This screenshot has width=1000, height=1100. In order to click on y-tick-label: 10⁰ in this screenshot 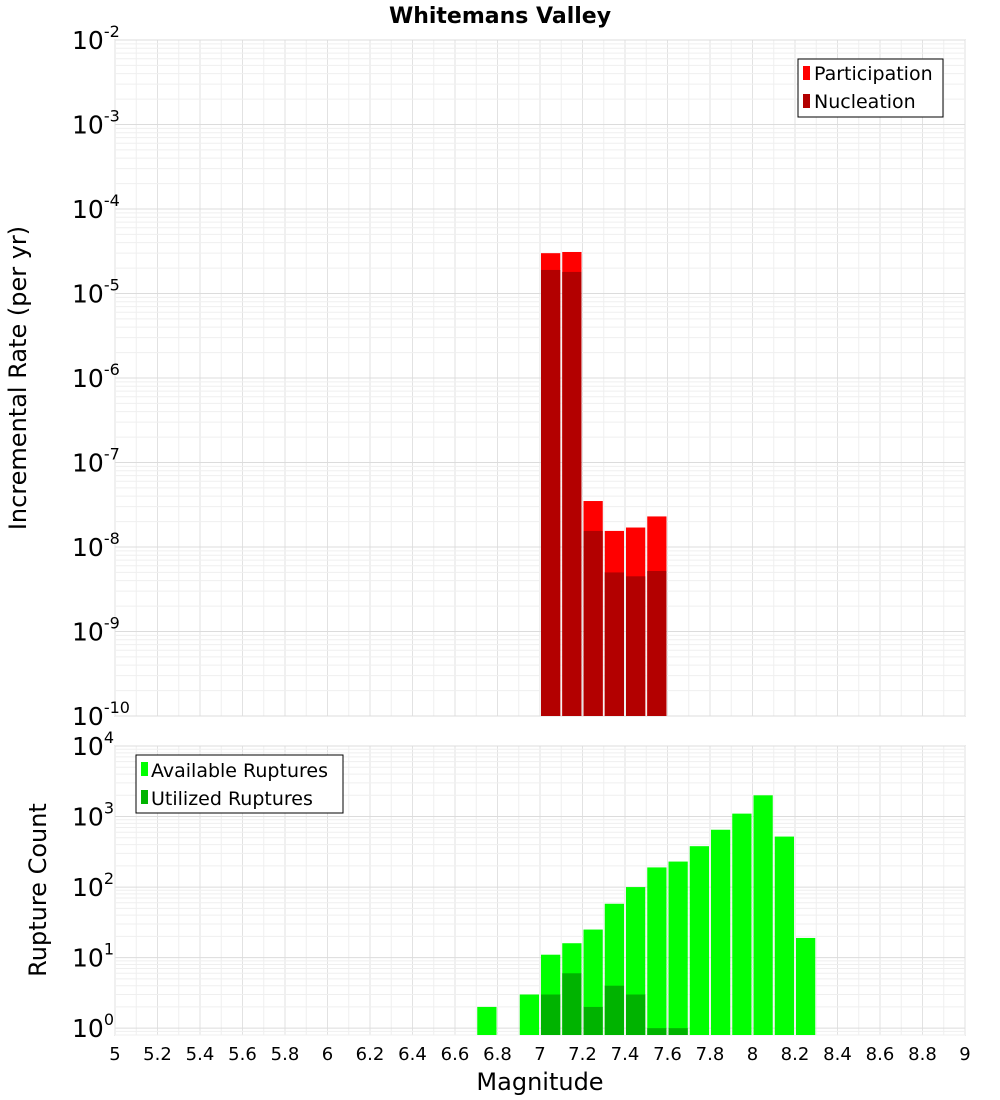, I will do `click(93, 1026)`.